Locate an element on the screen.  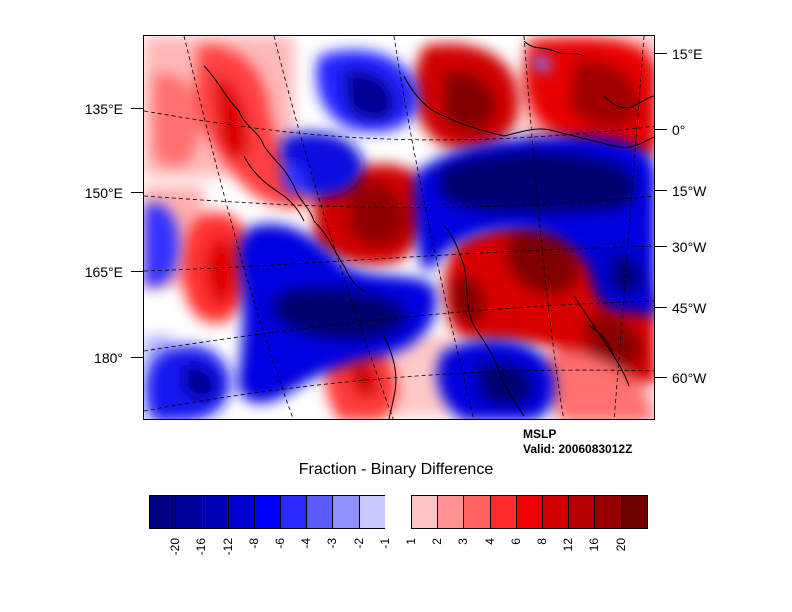
colorbar is located at coordinates (398, 512).